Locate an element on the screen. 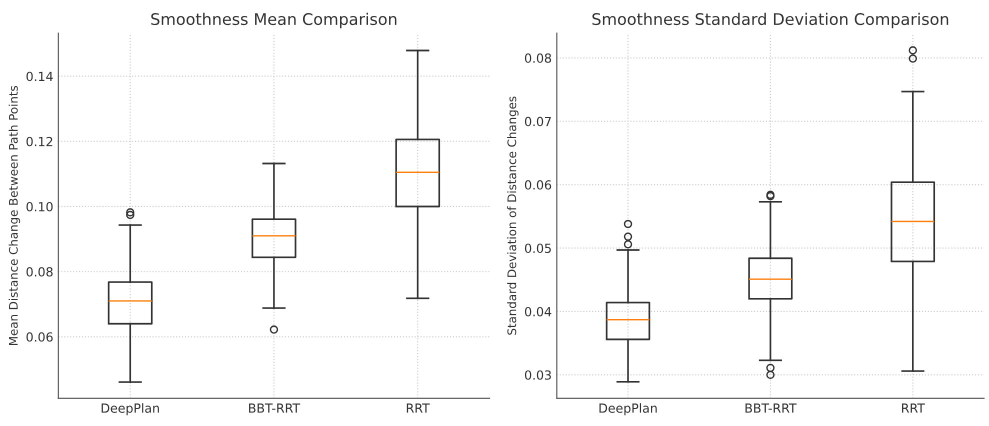 This screenshot has height=426, width=989. y-tick-label: 0.10 is located at coordinates (39, 207).